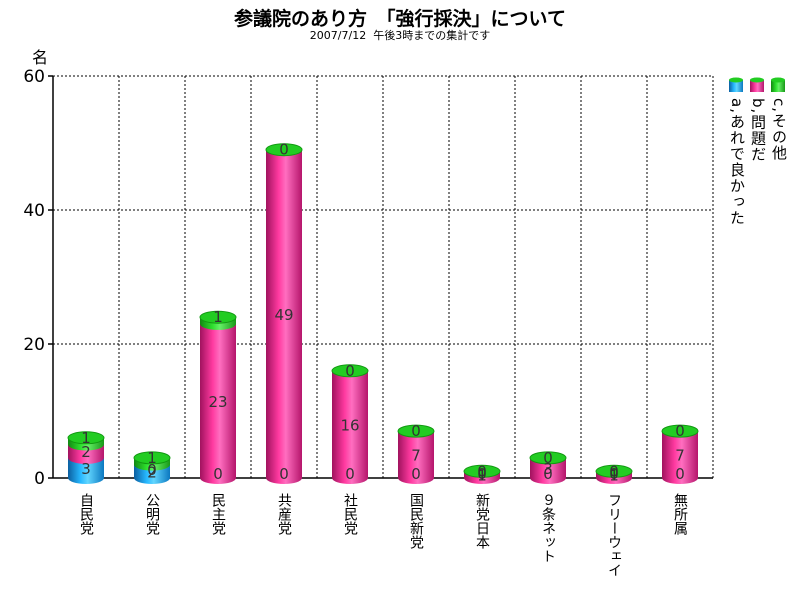 This screenshot has width=800, height=600. What do you see at coordinates (152, 514) in the screenshot?
I see `x-tick-label: 公明党` at bounding box center [152, 514].